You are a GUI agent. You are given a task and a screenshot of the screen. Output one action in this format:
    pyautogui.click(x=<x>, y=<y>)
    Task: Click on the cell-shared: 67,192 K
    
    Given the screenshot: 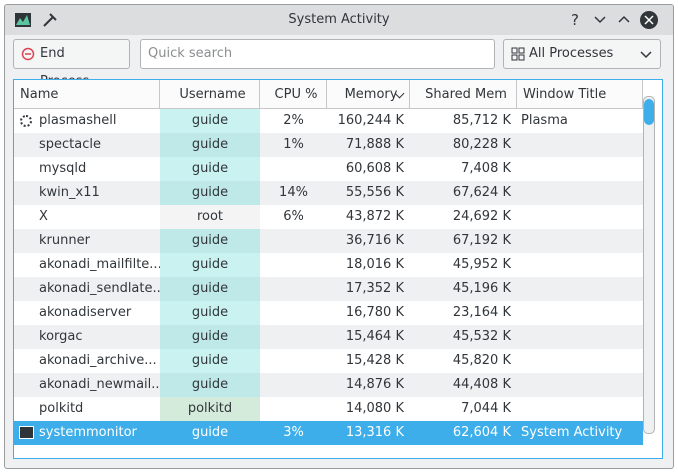 What is the action you would take?
    pyautogui.click(x=481, y=240)
    